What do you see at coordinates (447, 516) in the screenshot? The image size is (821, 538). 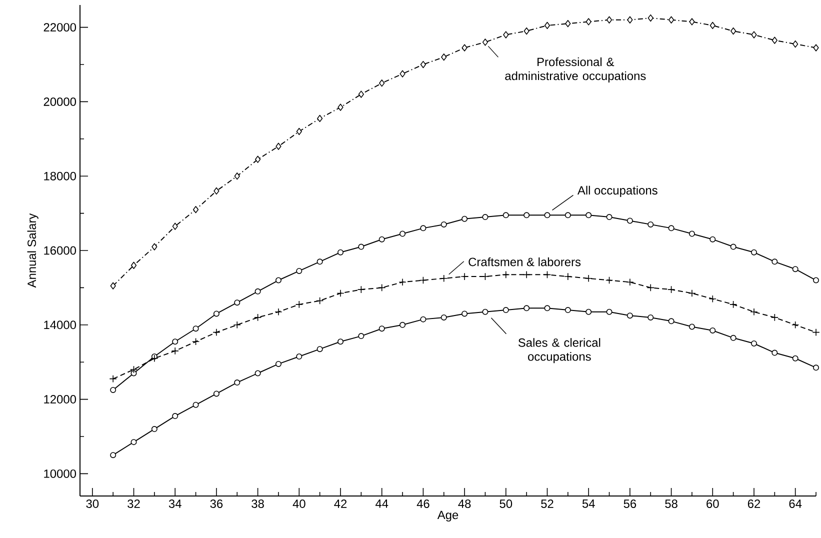 I see `x-axis-title: Age` at bounding box center [447, 516].